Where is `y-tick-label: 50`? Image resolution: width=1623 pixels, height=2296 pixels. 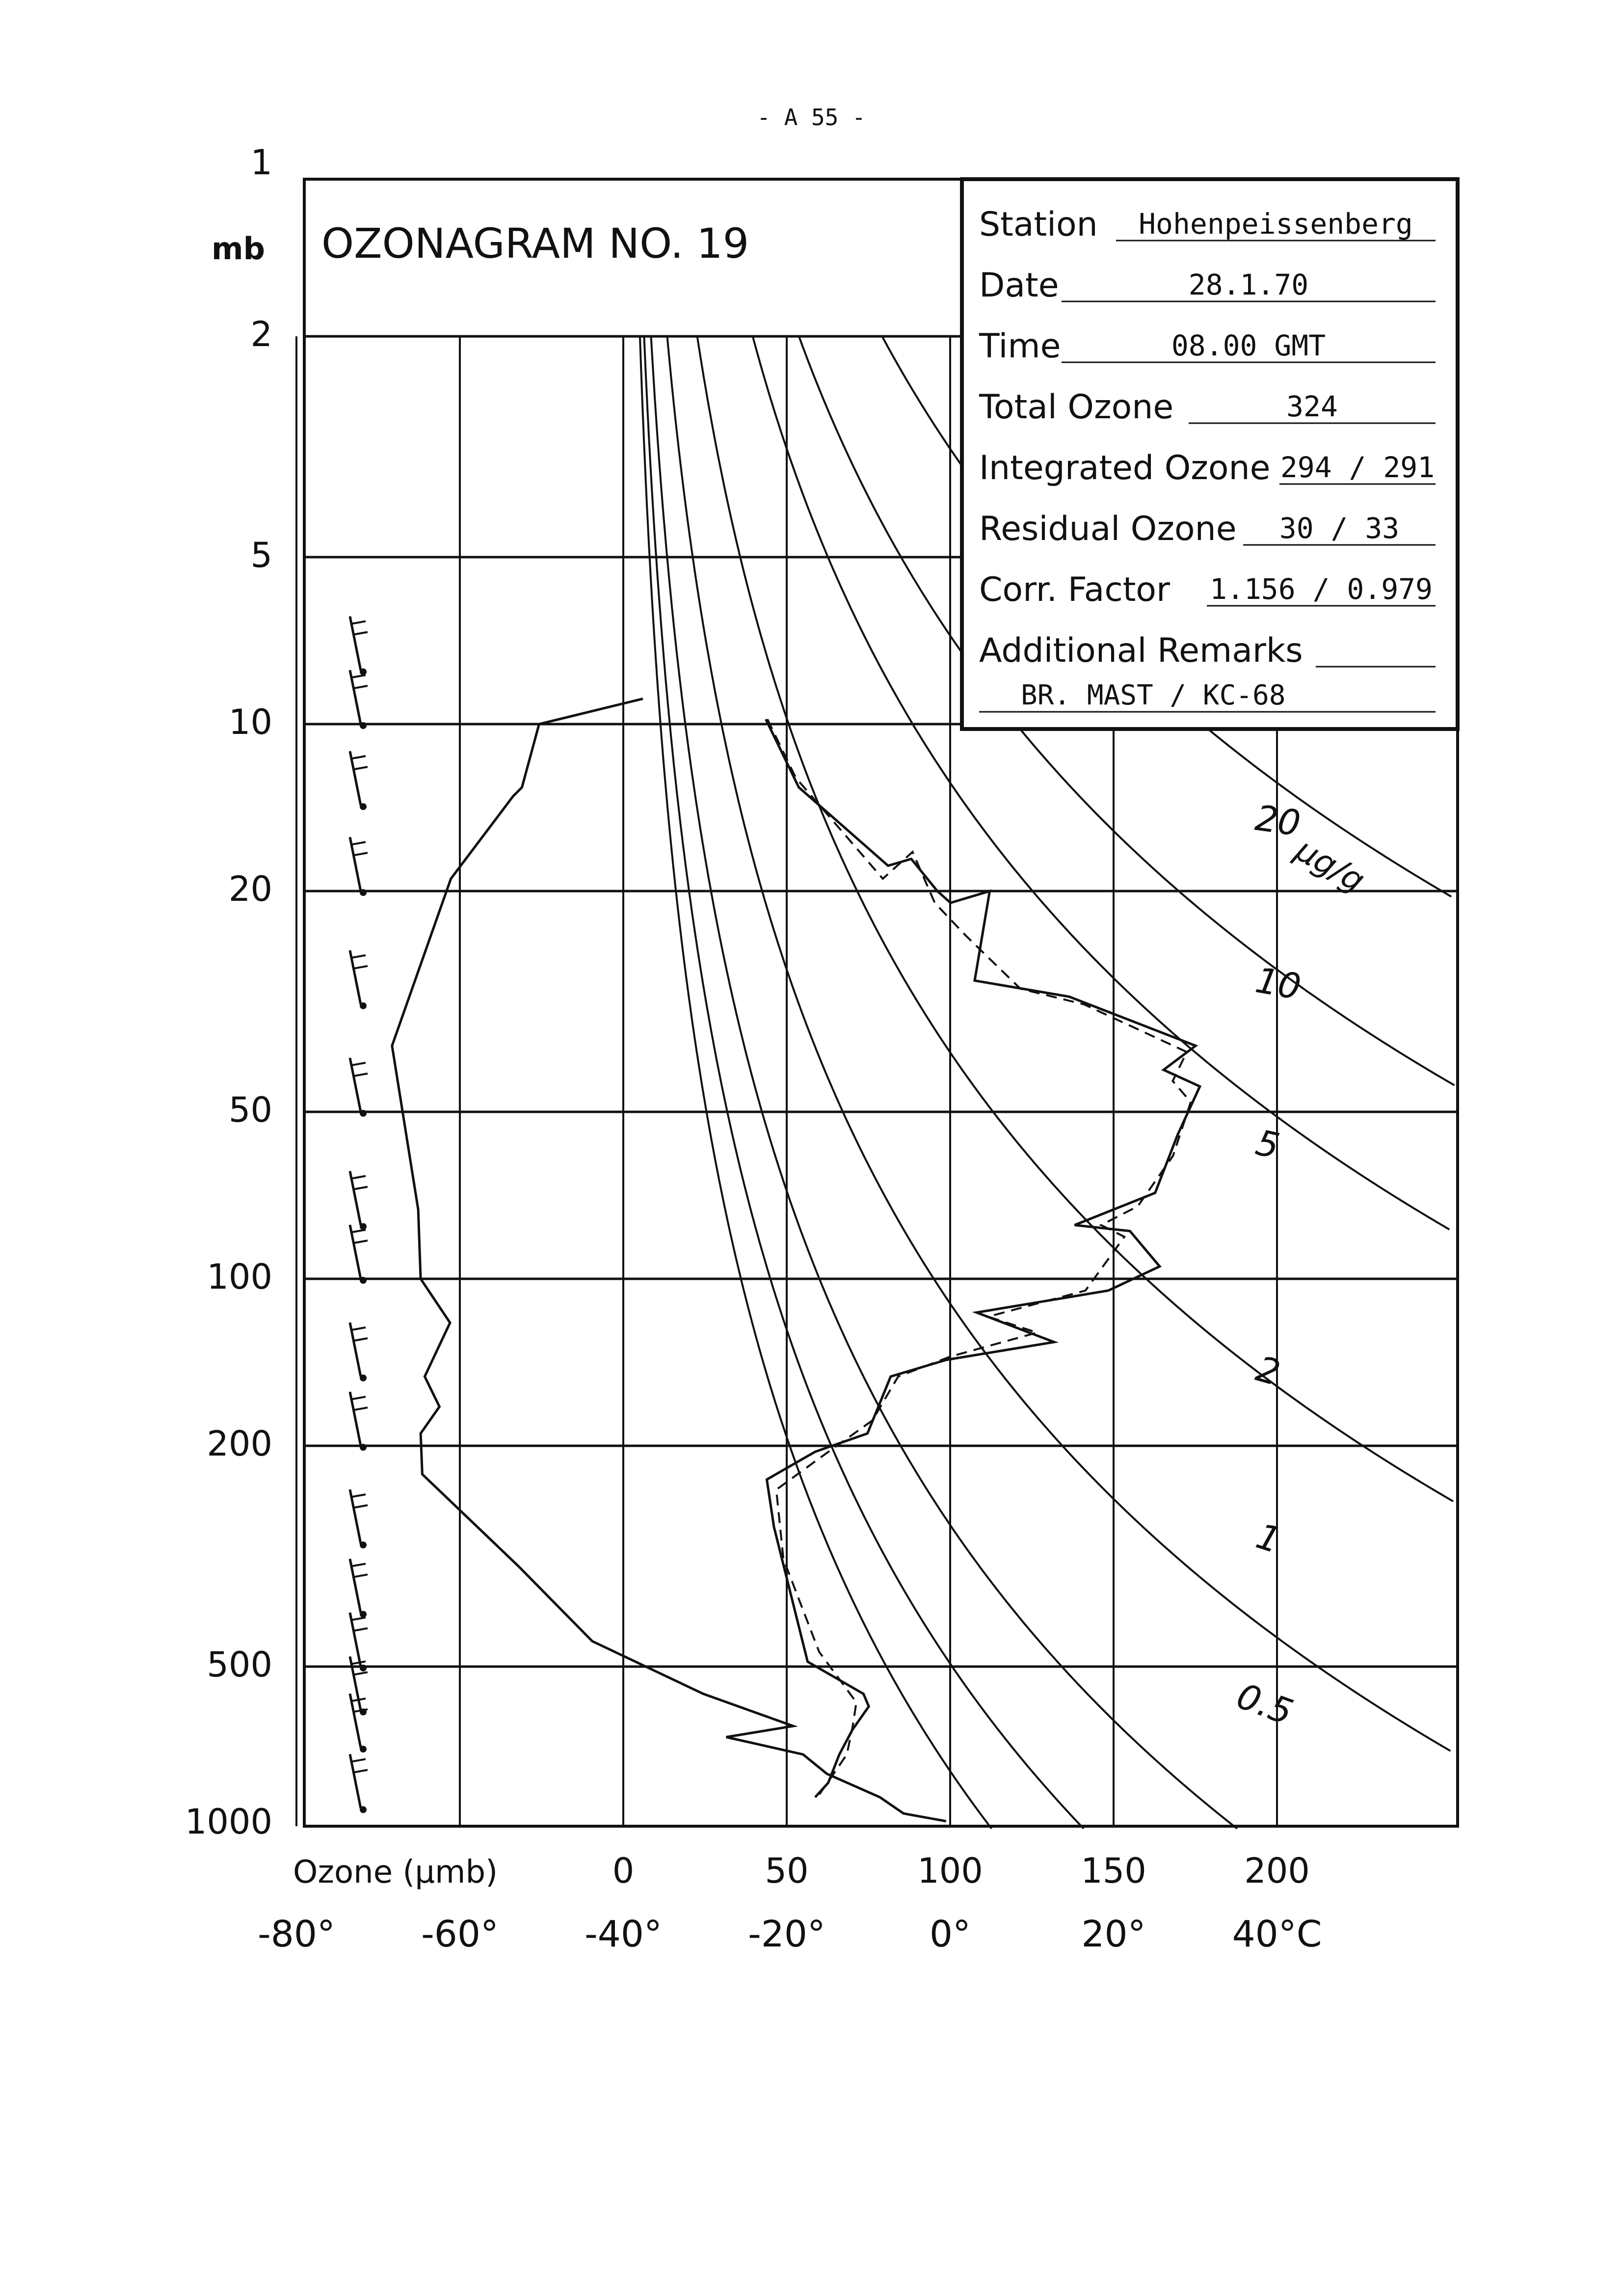 y-tick-label: 50 is located at coordinates (250, 1110).